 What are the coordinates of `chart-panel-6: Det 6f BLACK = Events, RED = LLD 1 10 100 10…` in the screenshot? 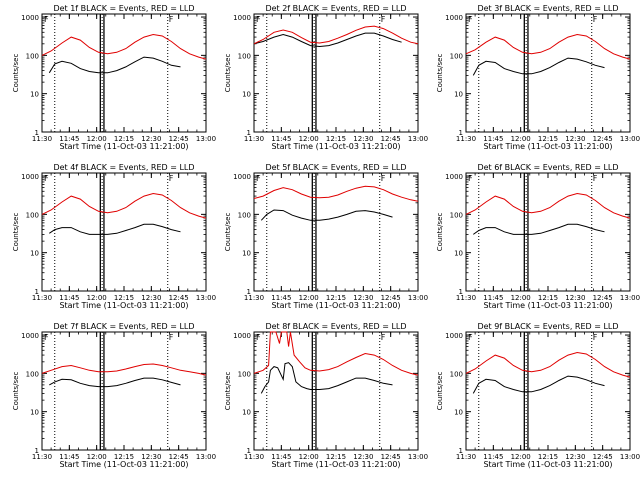 It's located at (538, 236).